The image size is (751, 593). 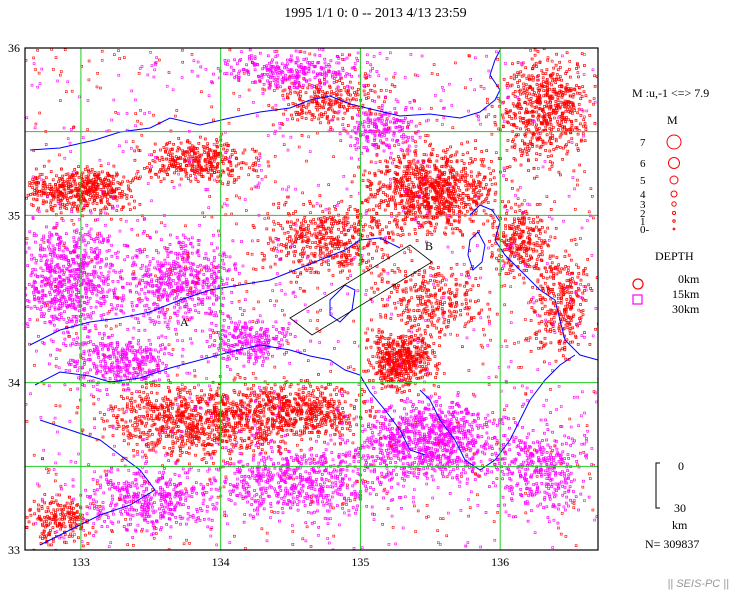 What do you see at coordinates (265, 100) in the screenshot?
I see `coastline-honshu-north` at bounding box center [265, 100].